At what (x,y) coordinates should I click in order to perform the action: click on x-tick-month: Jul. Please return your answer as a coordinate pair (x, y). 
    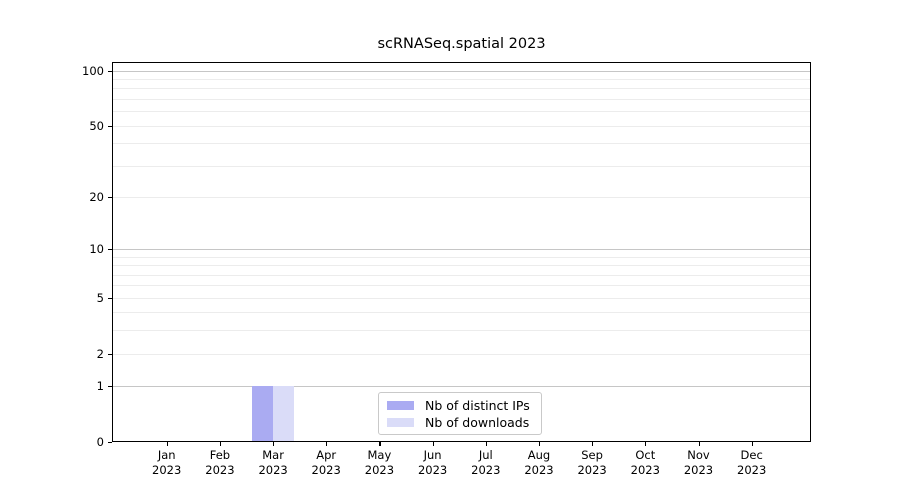
    Looking at the image, I should click on (485, 455).